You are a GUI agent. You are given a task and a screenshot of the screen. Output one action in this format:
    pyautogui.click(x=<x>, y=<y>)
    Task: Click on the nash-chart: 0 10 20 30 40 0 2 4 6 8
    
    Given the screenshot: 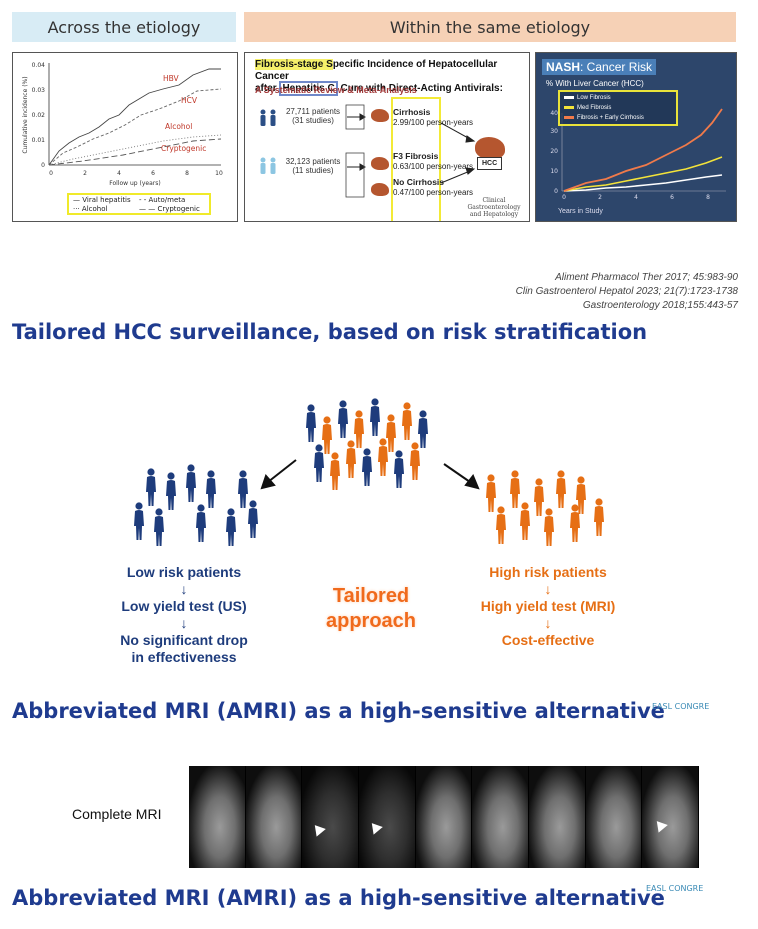 What is the action you would take?
    pyautogui.click(x=638, y=154)
    